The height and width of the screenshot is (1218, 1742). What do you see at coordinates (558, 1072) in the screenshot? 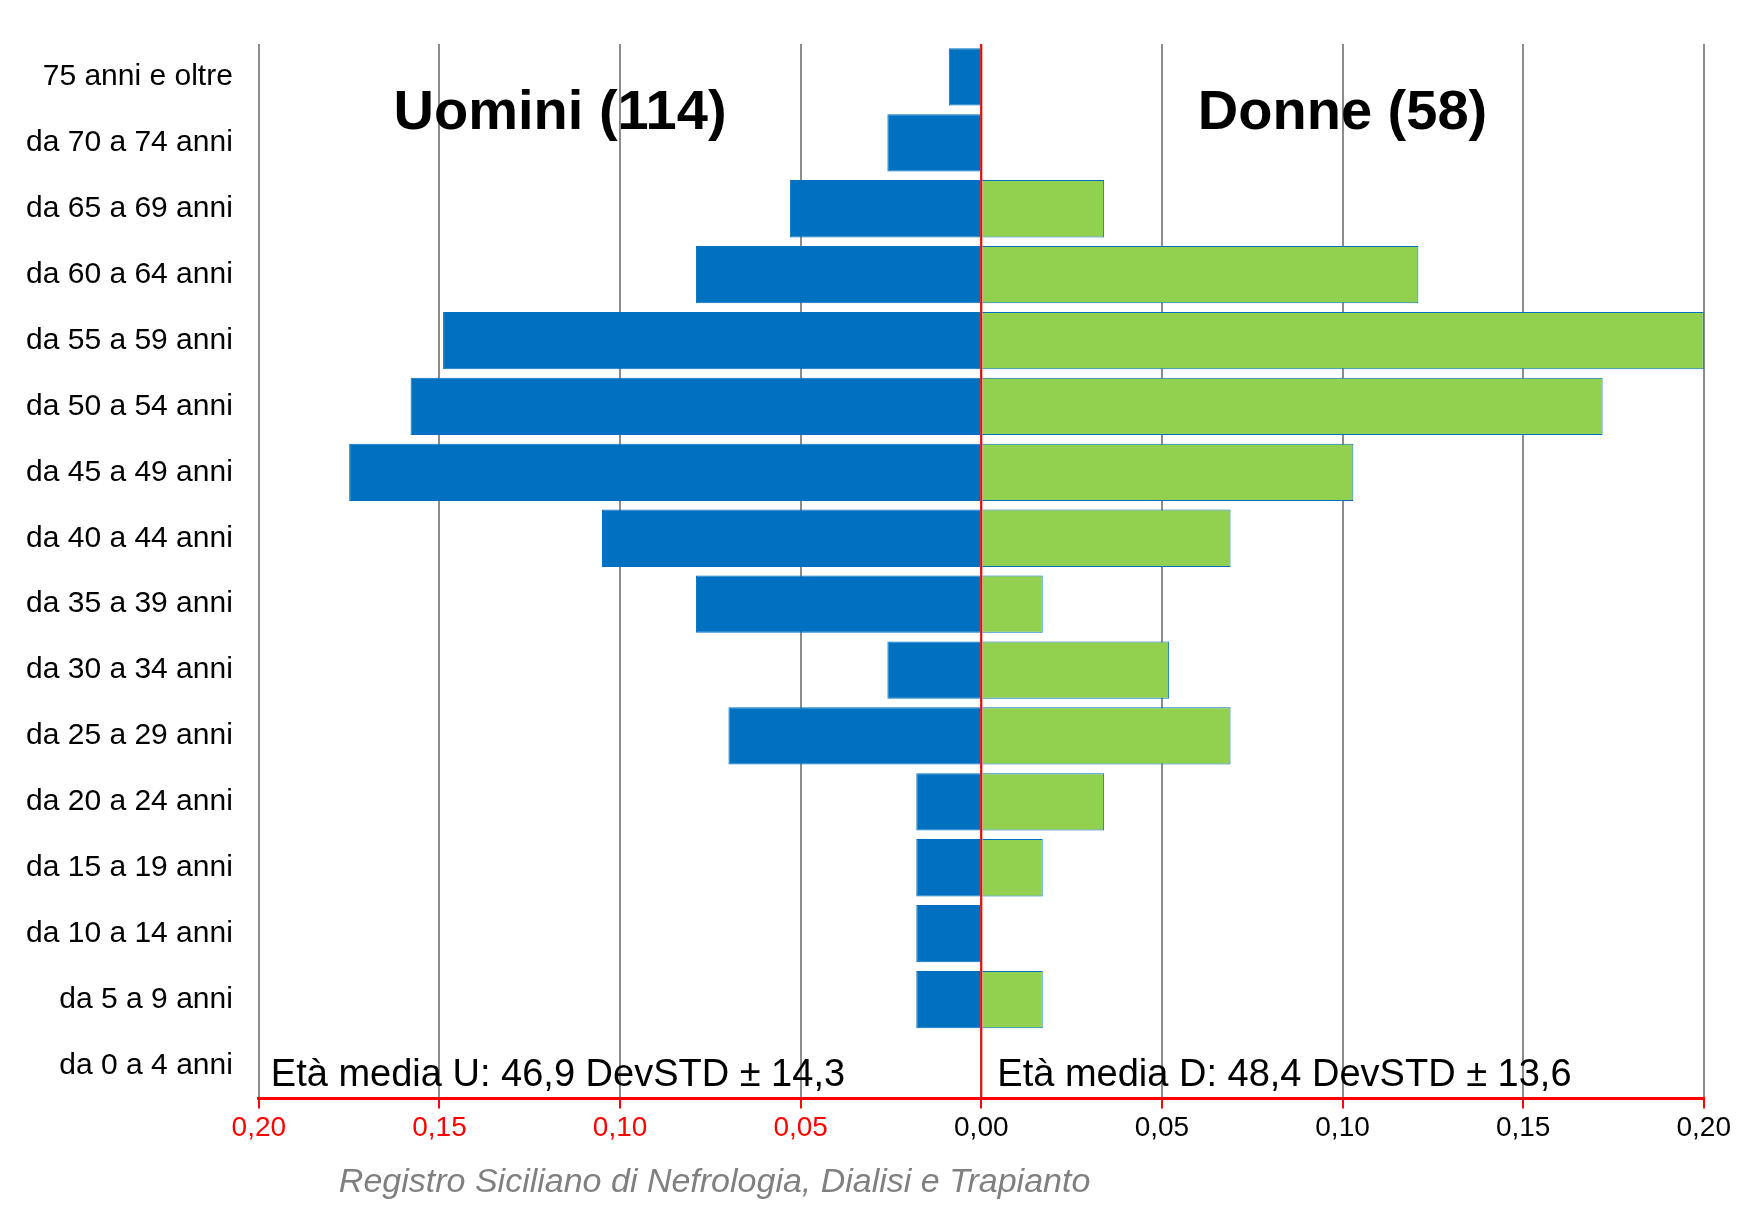
I see `annotation: Età media U: 46,9 DevSTD ± 14,3` at bounding box center [558, 1072].